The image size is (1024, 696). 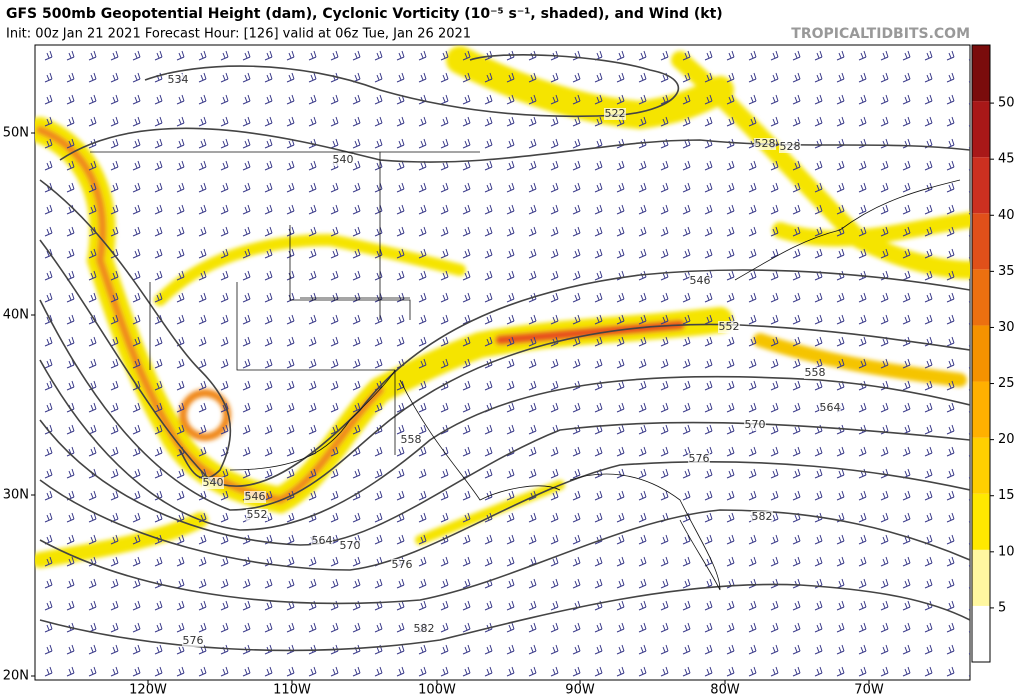 I want to click on contour-label: 522, so click(x=615, y=113).